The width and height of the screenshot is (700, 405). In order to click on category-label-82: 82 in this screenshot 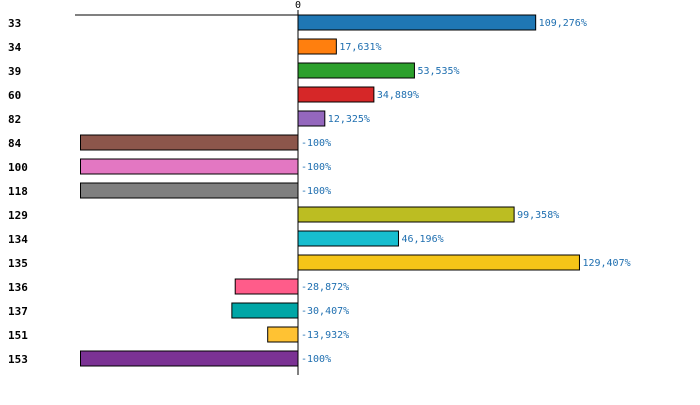, I will do `click(14, 119)`.